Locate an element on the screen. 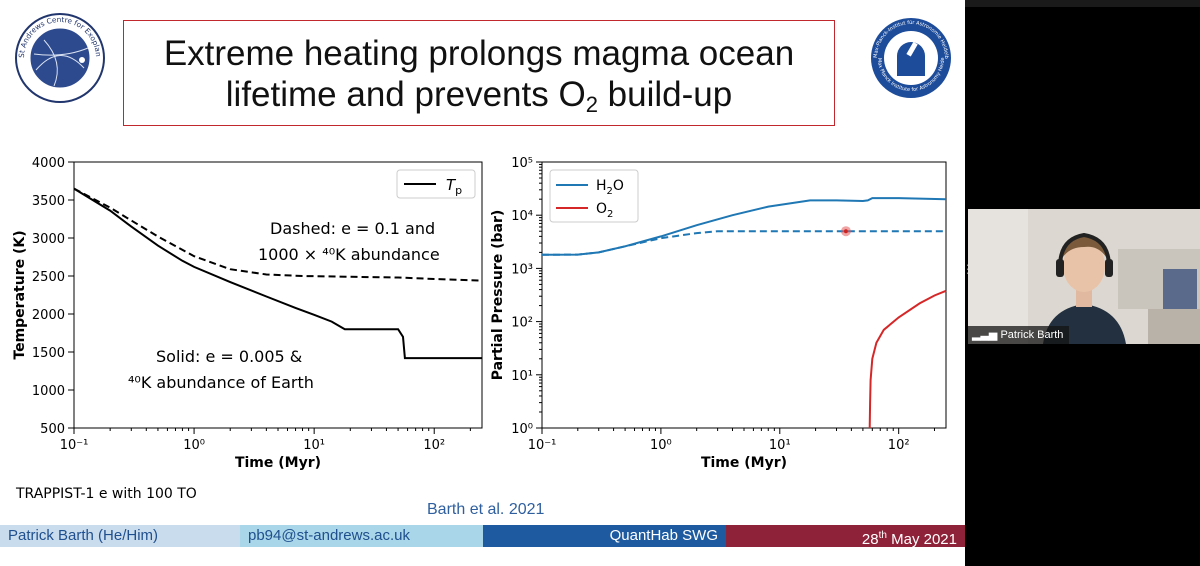 The image size is (1200, 566). pressure-x-axis-label: Time (Myr) is located at coordinates (744, 463).